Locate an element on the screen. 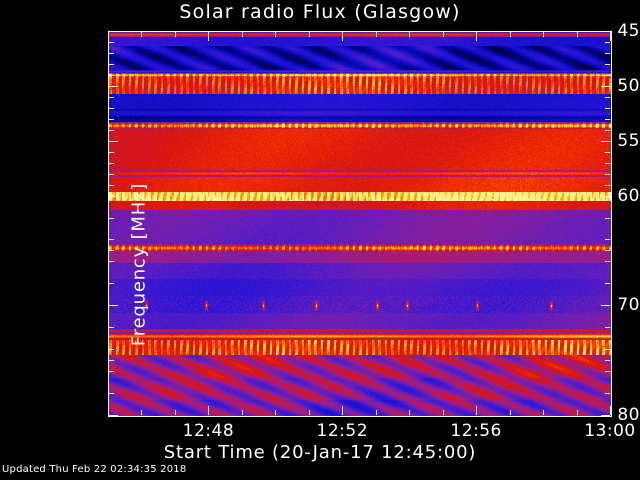 This screenshot has height=480, width=640. y-axis-tick-label: 70 is located at coordinates (628, 305).